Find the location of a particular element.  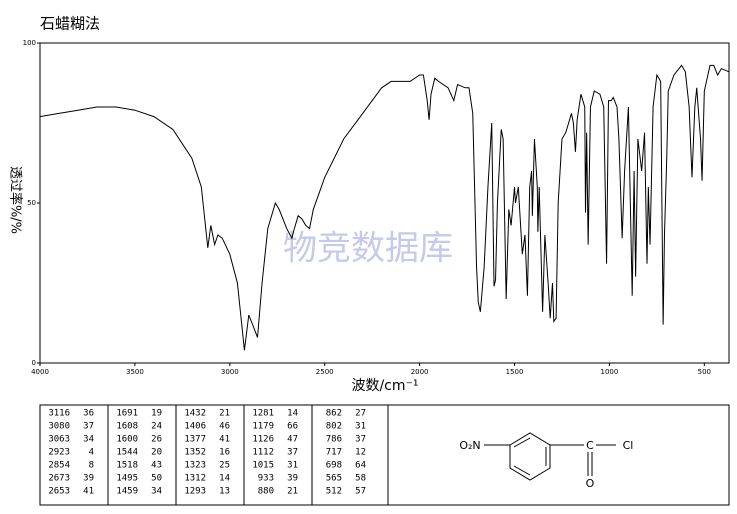

peak-transmittance: 64 is located at coordinates (360, 466).